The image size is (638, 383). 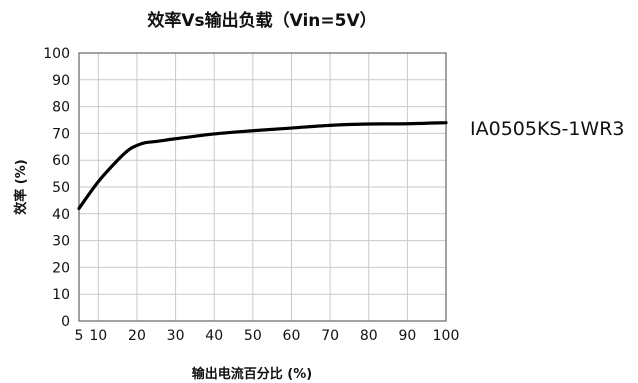 What do you see at coordinates (61, 161) in the screenshot?
I see `y-tick-label-60: 60` at bounding box center [61, 161].